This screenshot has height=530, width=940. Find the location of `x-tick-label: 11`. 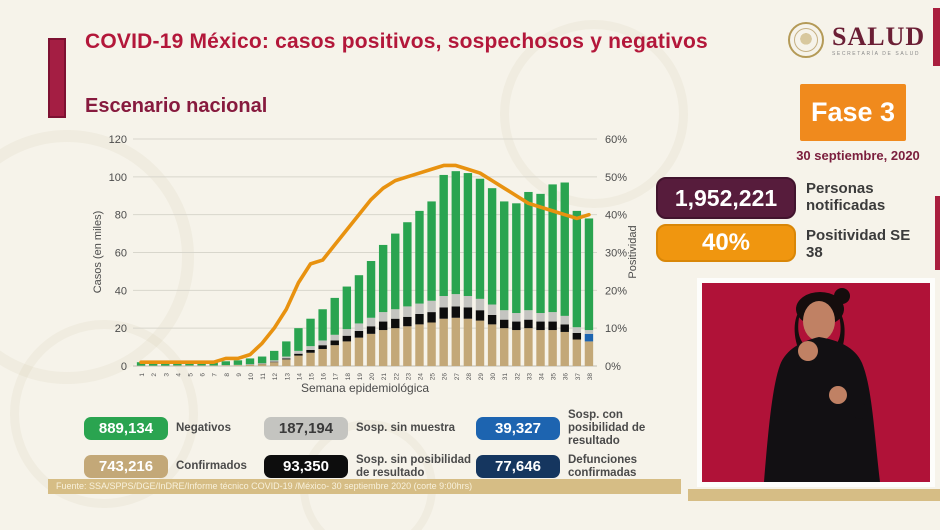

x-tick-label: 11 is located at coordinates (263, 376).